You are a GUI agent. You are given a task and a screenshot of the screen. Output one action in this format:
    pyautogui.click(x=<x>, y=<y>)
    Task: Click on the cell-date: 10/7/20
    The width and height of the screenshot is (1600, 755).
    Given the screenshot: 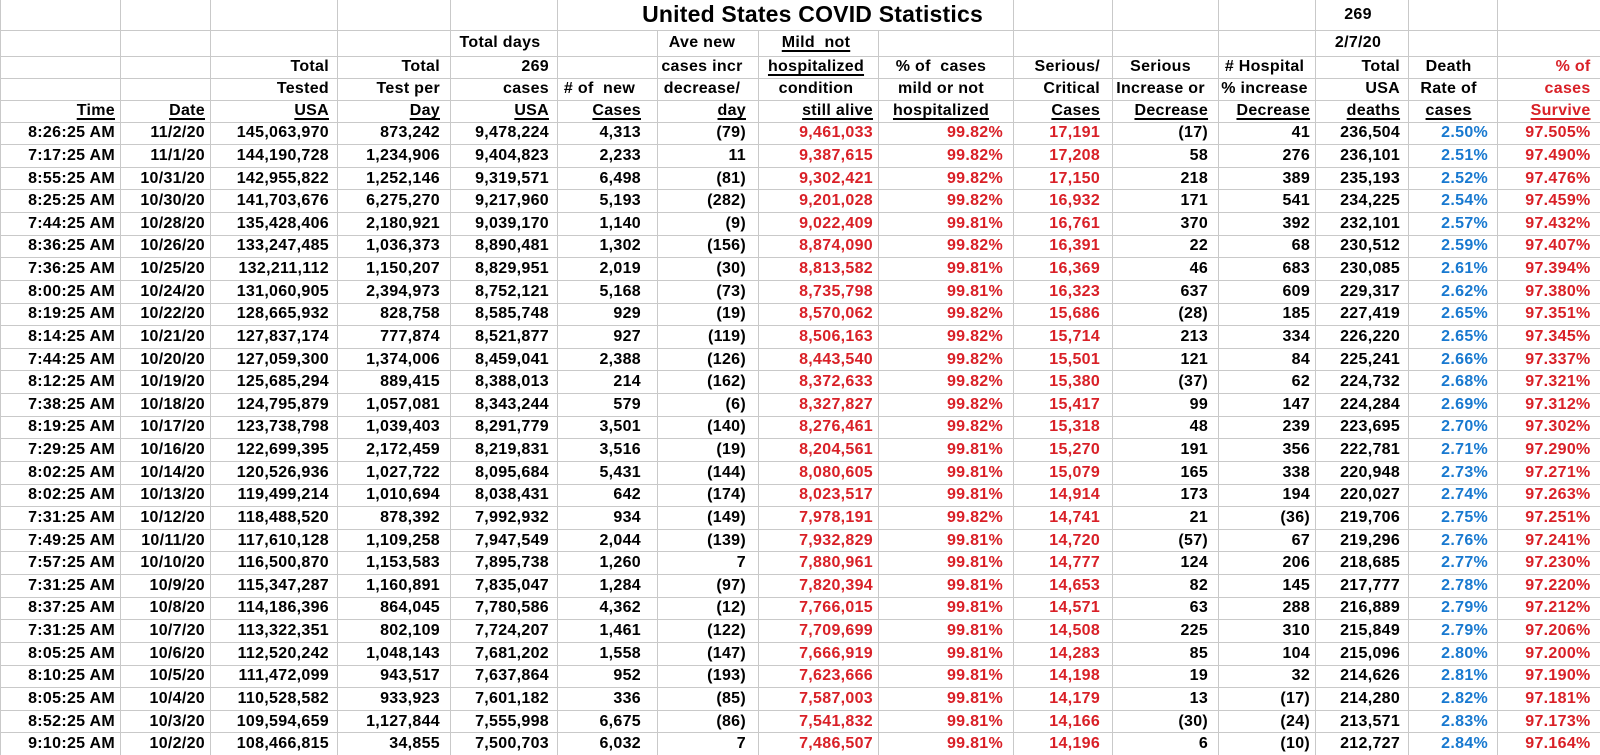 What is the action you would take?
    pyautogui.click(x=165, y=631)
    